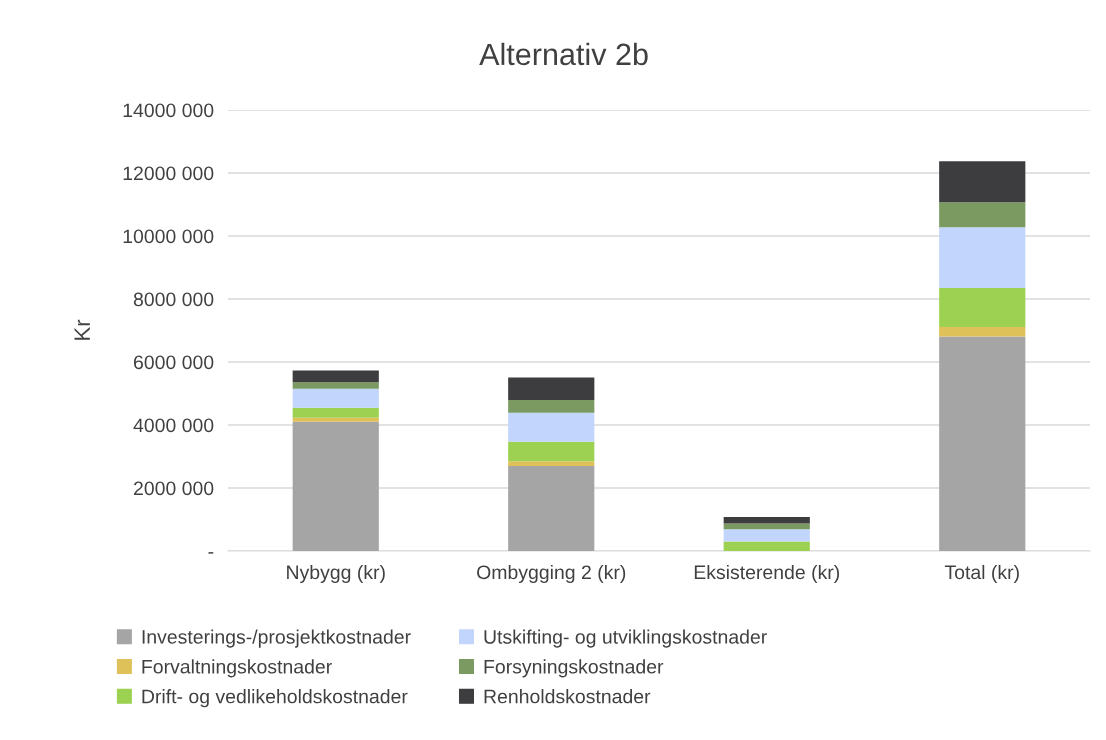  Describe the element at coordinates (336, 574) in the screenshot. I see `x-tick-label: Nybygg (kr)` at that location.